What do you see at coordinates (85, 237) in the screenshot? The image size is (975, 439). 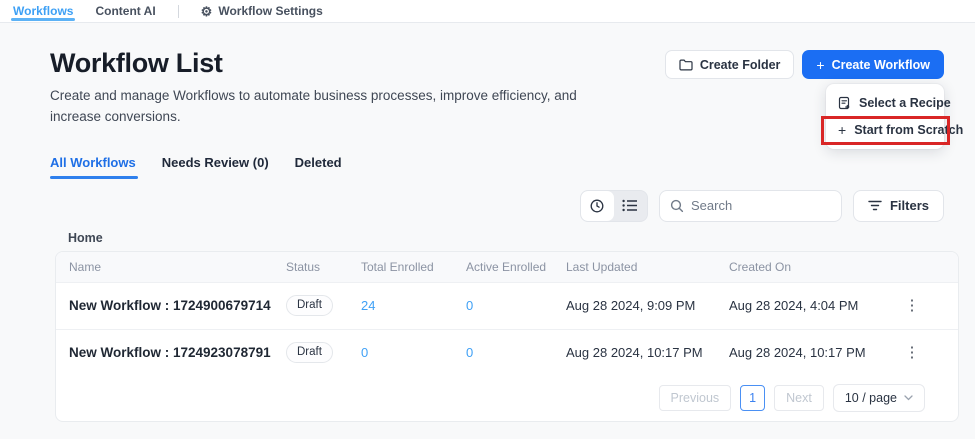 I see `breadcrumb: Home` at bounding box center [85, 237].